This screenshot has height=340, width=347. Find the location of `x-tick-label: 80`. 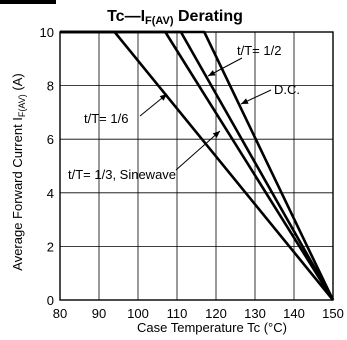

x-tick-label: 80 is located at coordinates (60, 313).